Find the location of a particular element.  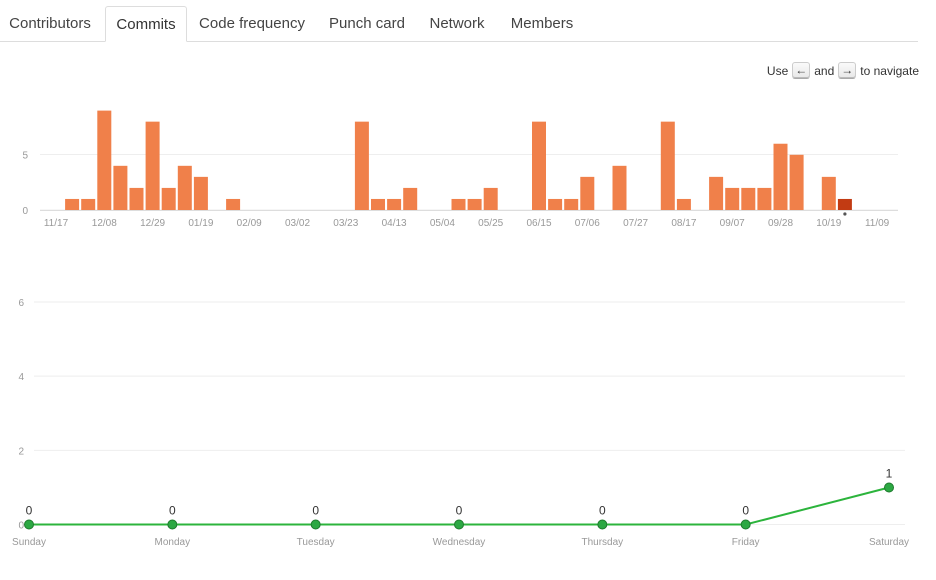

bar-chart-x-tick: 09/07 is located at coordinates (732, 223).